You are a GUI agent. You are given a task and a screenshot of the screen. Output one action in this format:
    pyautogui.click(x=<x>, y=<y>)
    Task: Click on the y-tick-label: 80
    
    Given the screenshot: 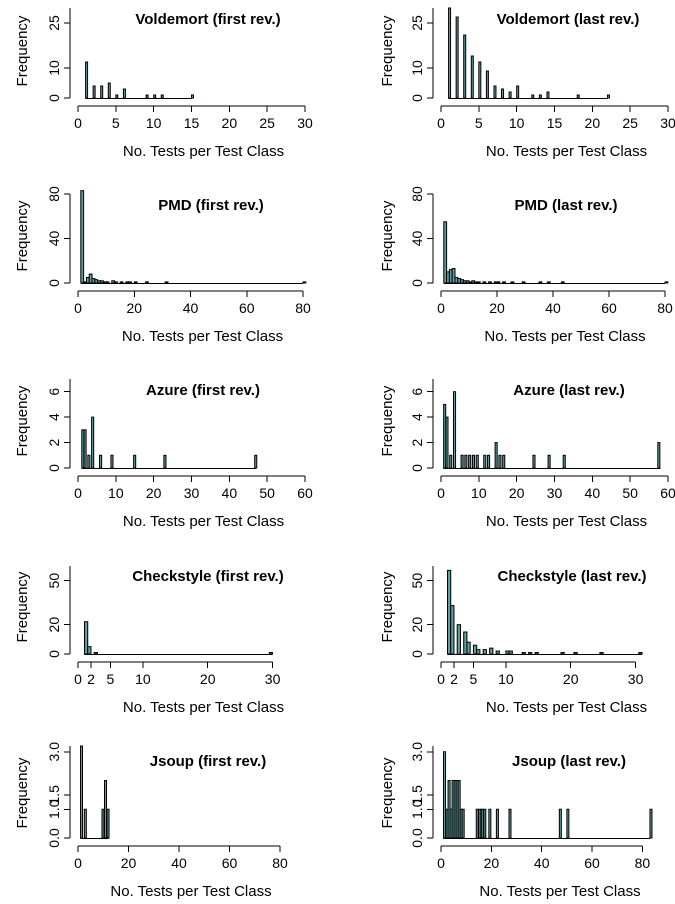 What is the action you would take?
    pyautogui.click(x=54, y=194)
    